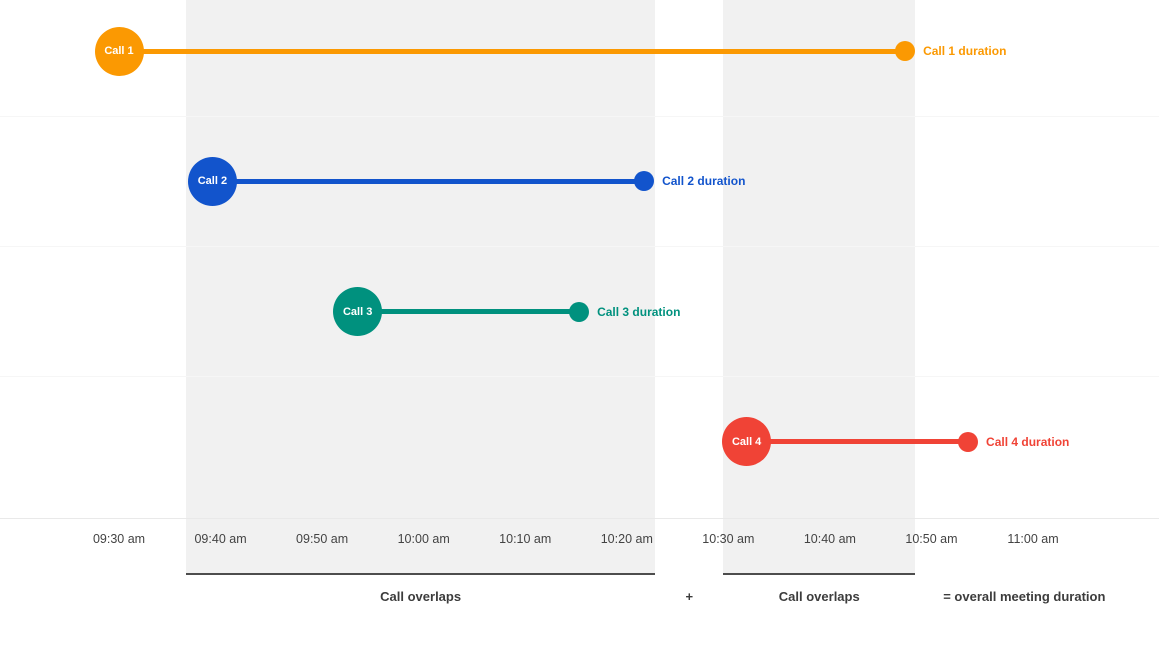  What do you see at coordinates (119, 539) in the screenshot?
I see `x-tick-label: 09:30 am` at bounding box center [119, 539].